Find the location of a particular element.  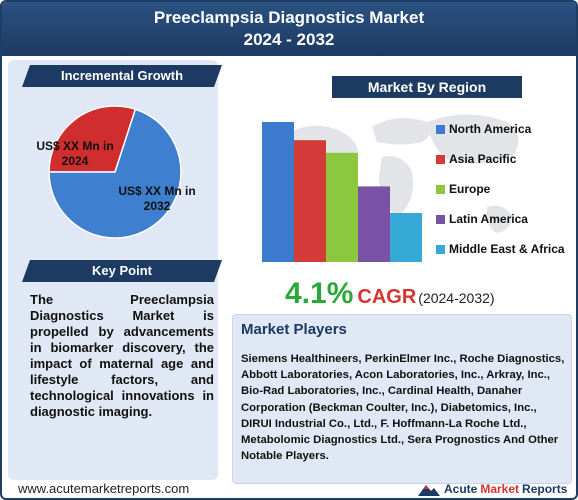

legend-item: North America is located at coordinates (500, 129).